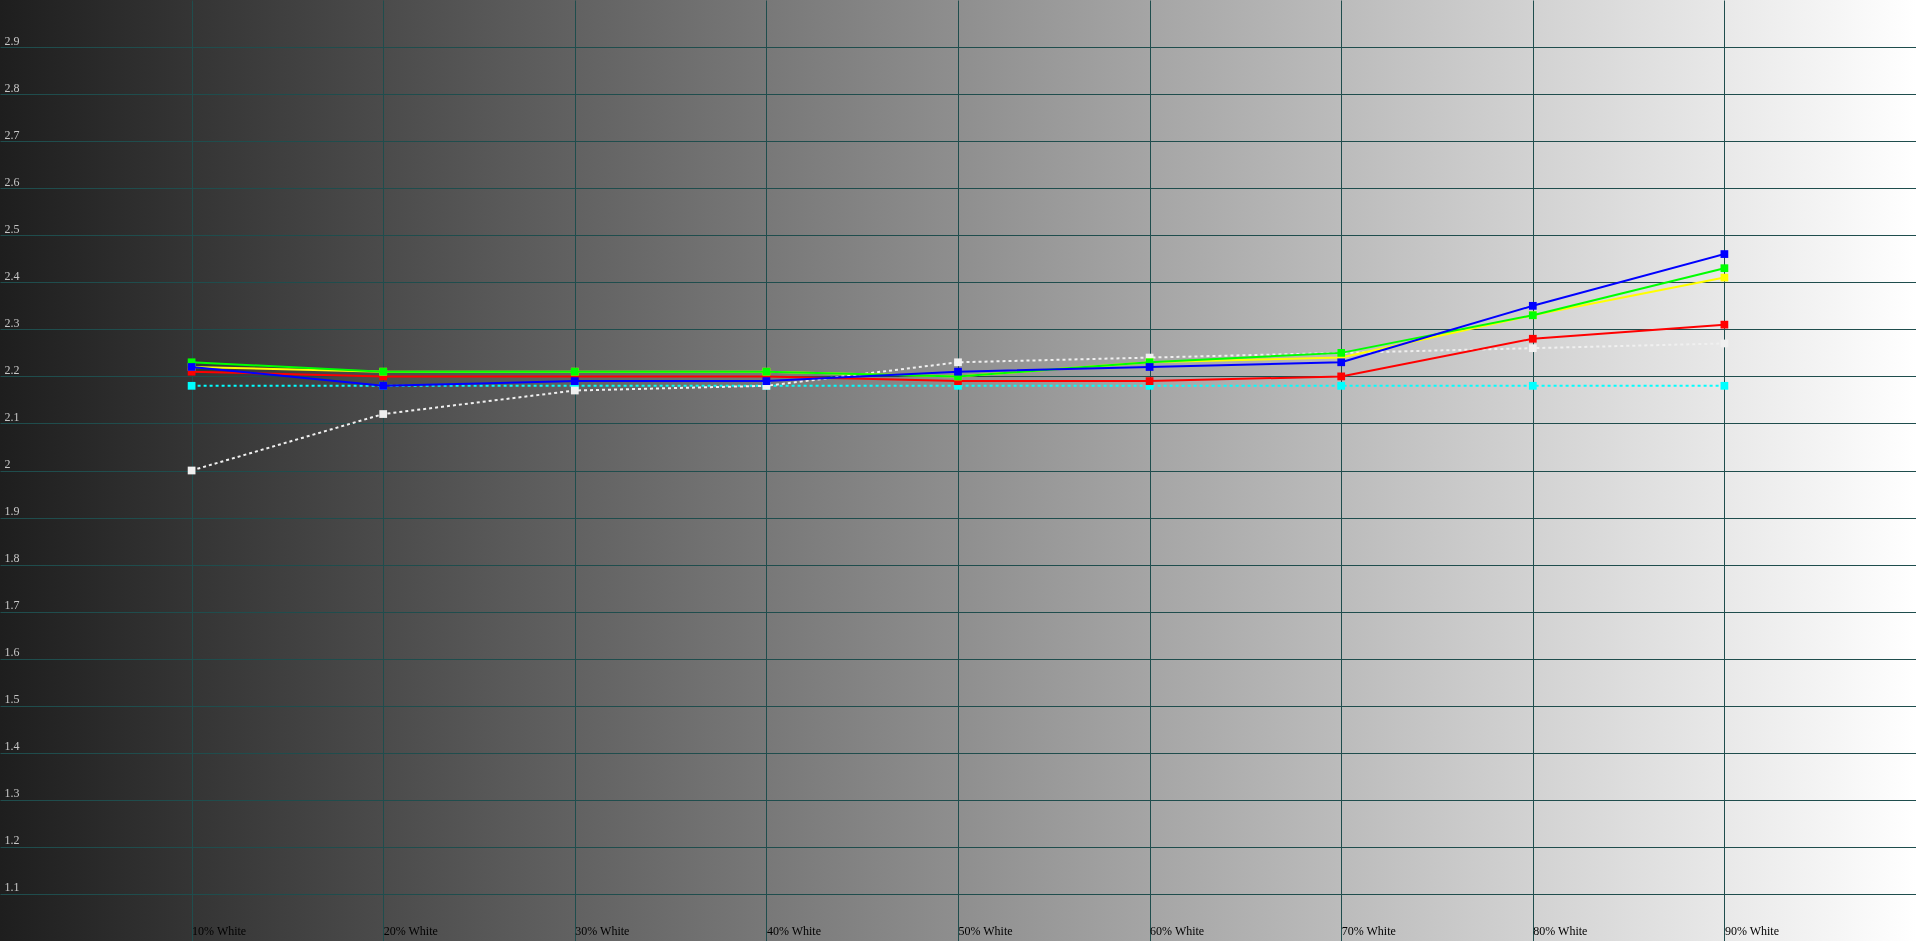 This screenshot has width=1916, height=941. Describe the element at coordinates (12, 511) in the screenshot. I see `y-tick-label: 1.9` at that location.